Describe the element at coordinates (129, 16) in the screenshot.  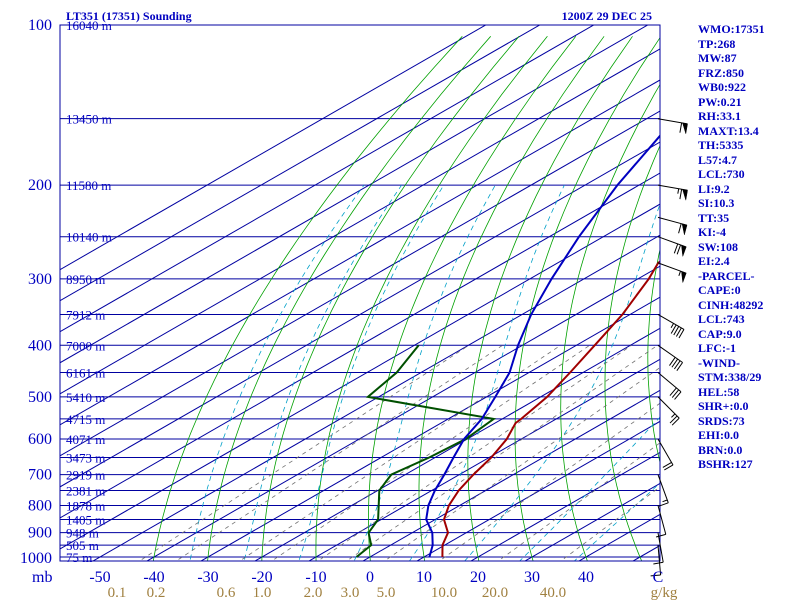
I see `chart-title: LT351 (17351) Sounding` at that location.